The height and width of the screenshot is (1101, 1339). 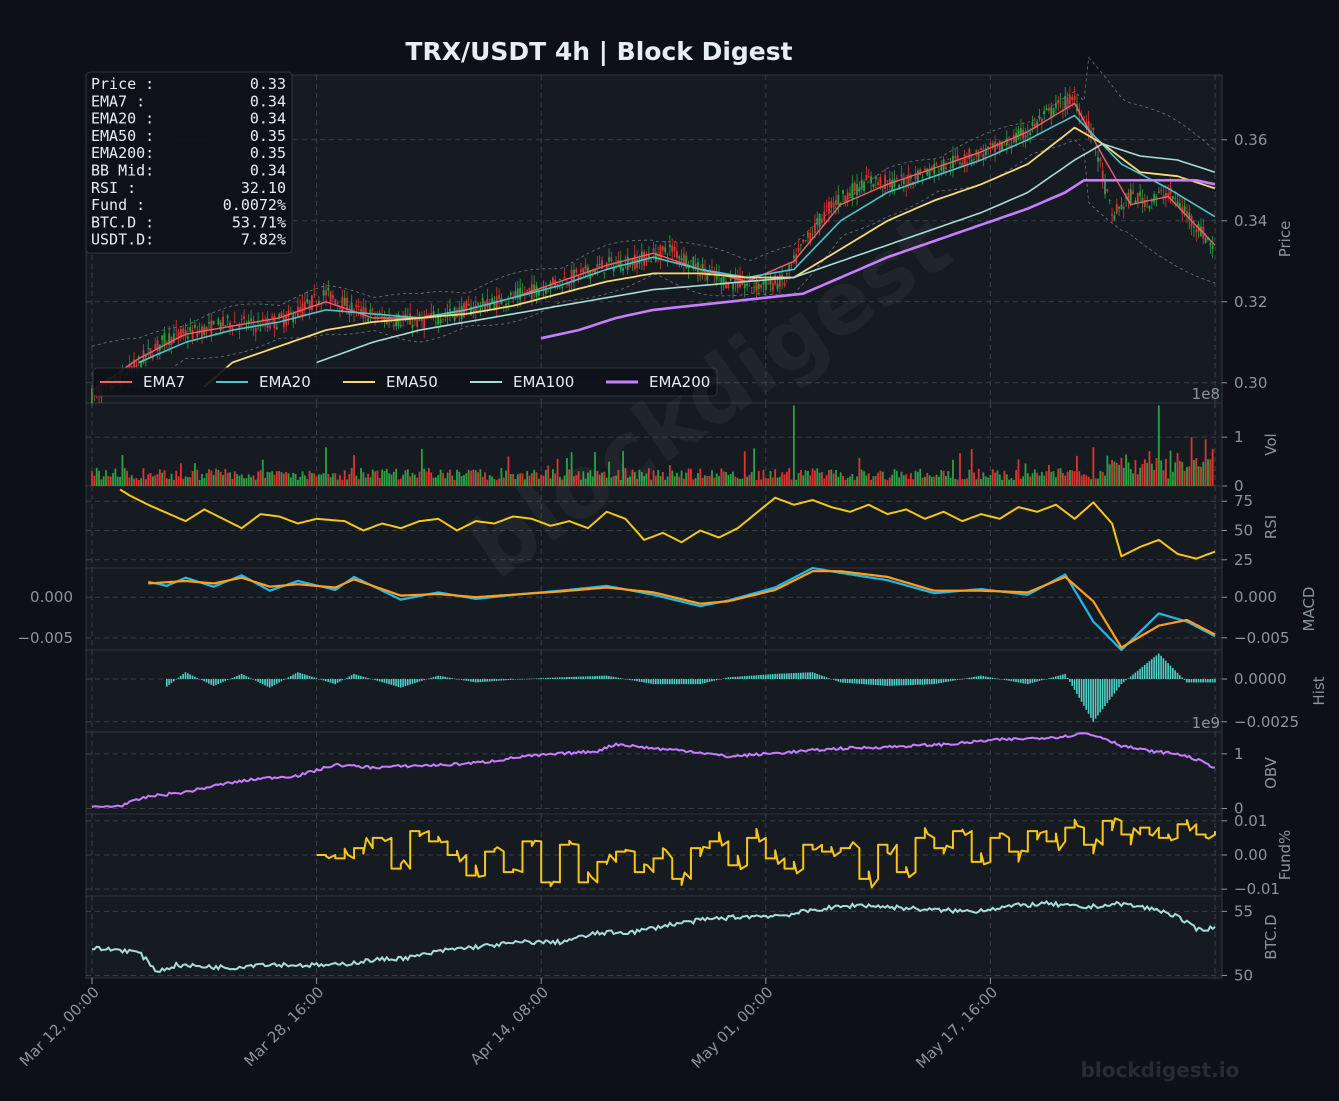 What do you see at coordinates (1250, 855) in the screenshot?
I see `y-tick-label: 0.00` at bounding box center [1250, 855].